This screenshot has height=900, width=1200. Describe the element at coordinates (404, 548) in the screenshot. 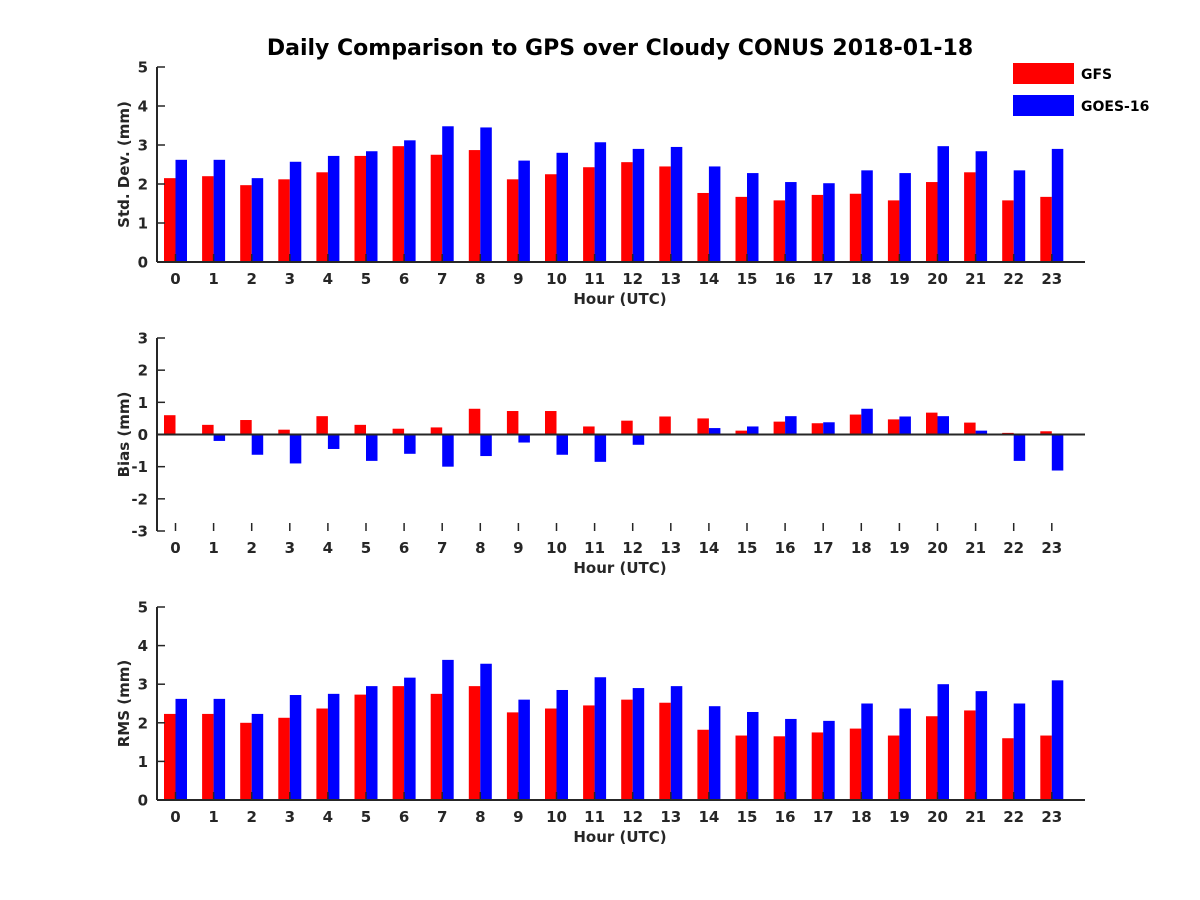

I see `x-tick-label: 6` at that location.